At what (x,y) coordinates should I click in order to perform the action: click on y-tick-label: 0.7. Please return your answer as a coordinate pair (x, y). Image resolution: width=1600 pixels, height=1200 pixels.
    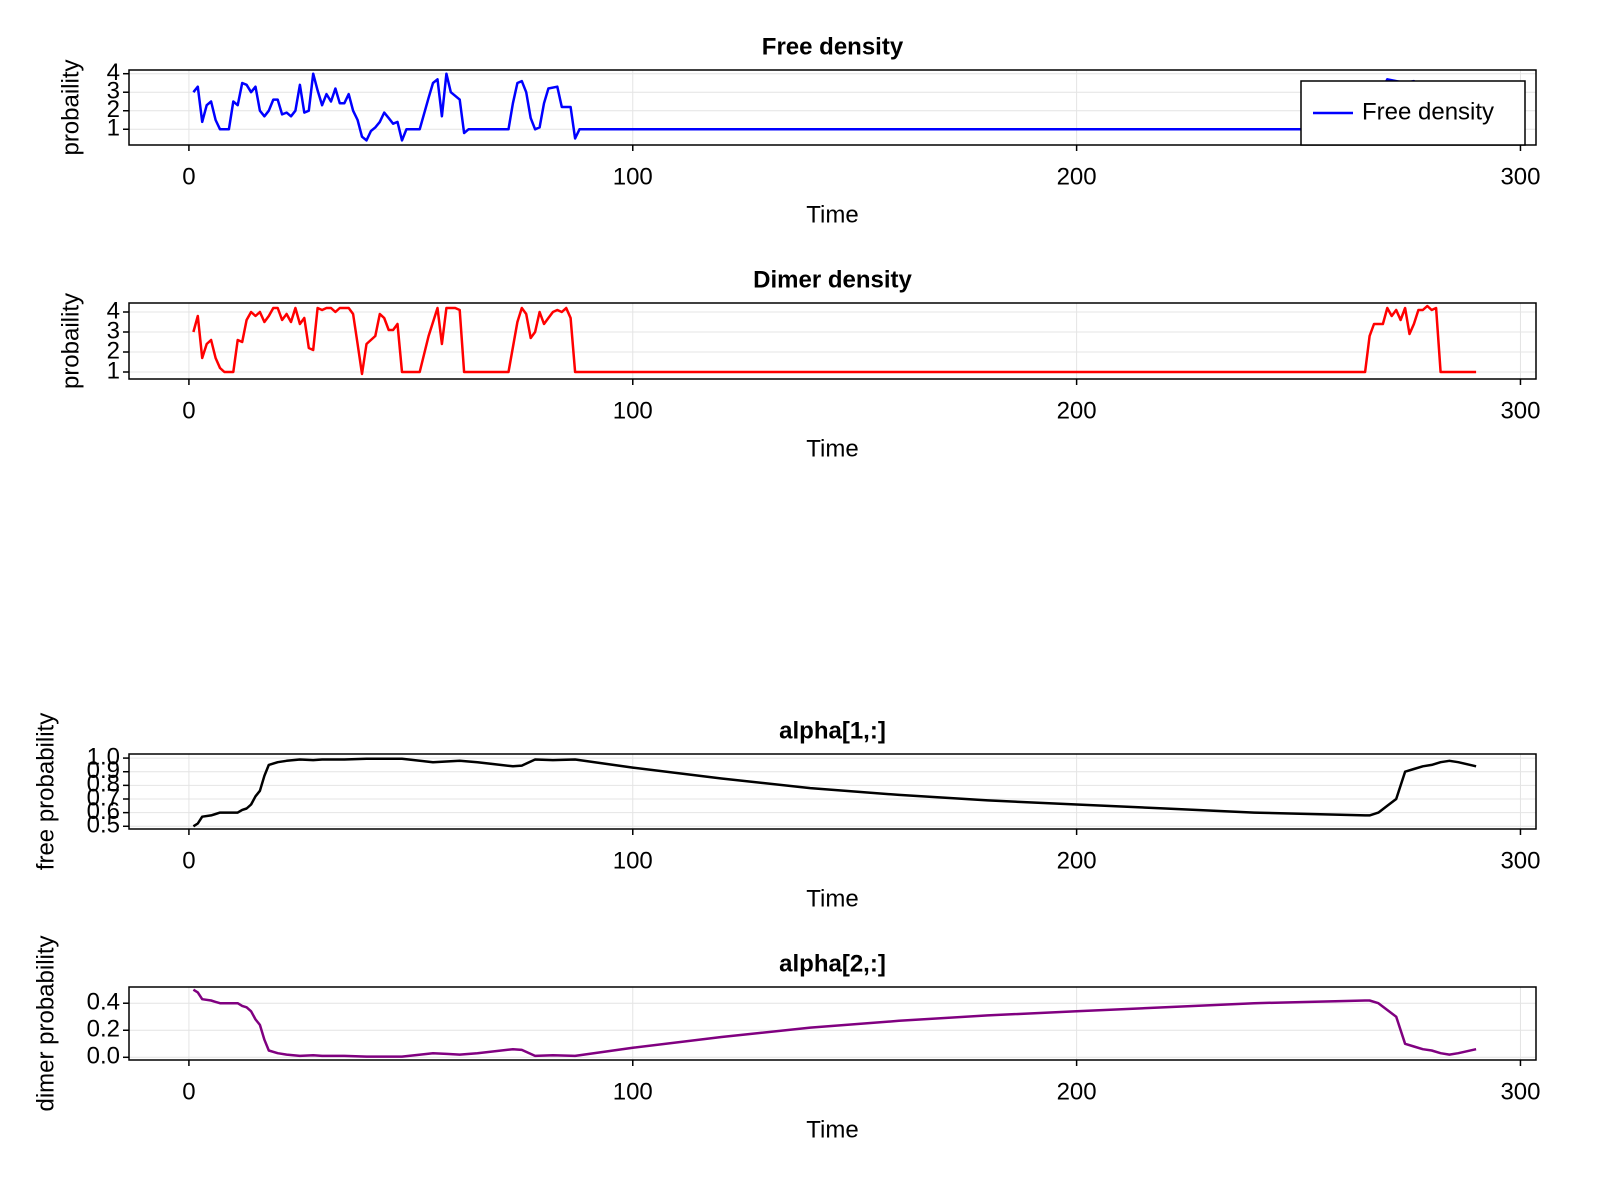
    Looking at the image, I should click on (103, 797).